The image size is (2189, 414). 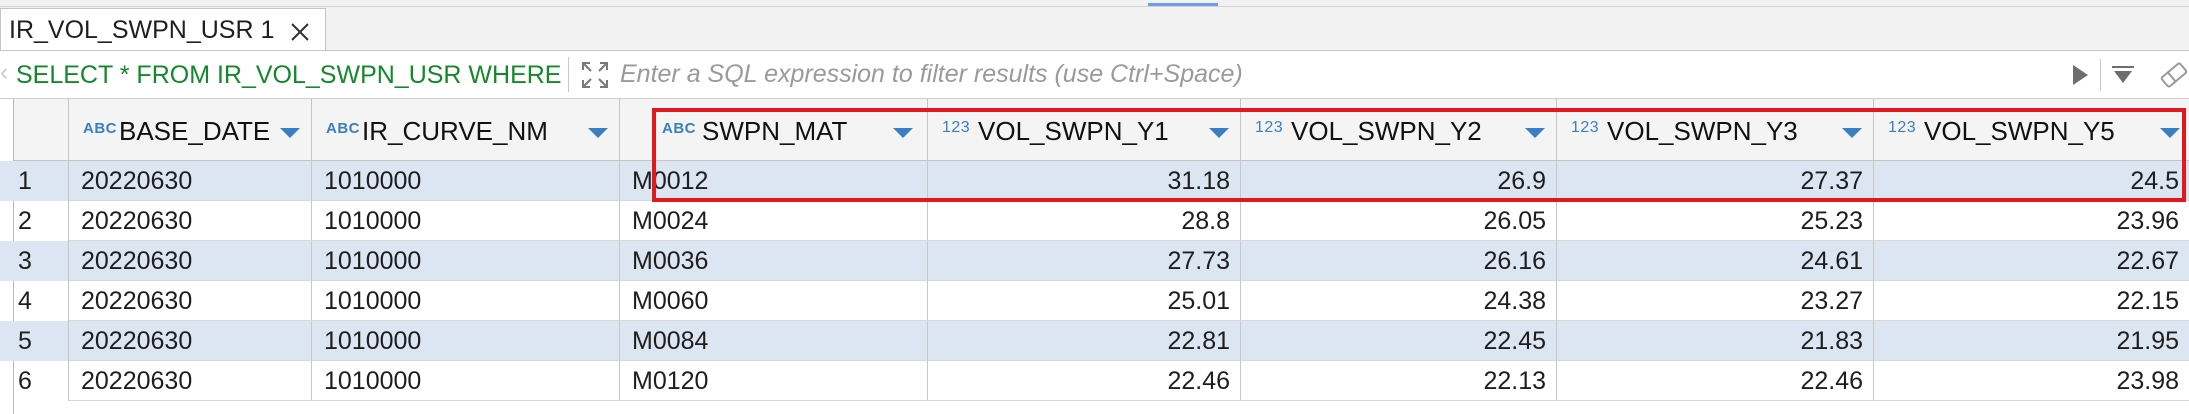 I want to click on column-header-vol-swpn-y3: 123 VOL_SWPN_Y3, so click(x=1715, y=130).